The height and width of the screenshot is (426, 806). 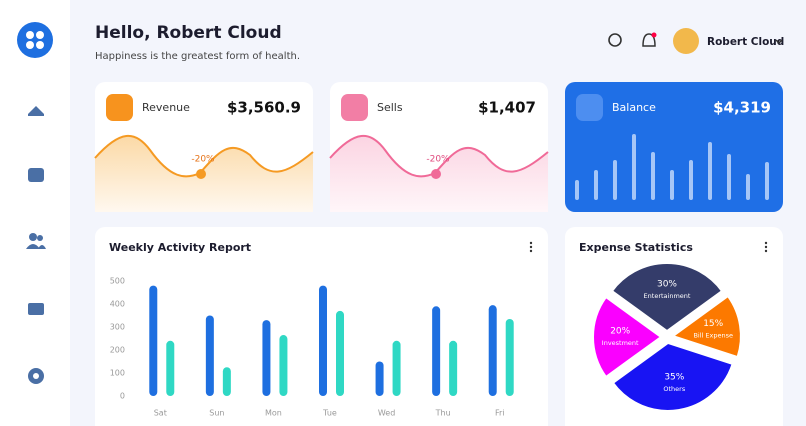 I want to click on chart-title: Weekly Activity Report, so click(x=180, y=247).